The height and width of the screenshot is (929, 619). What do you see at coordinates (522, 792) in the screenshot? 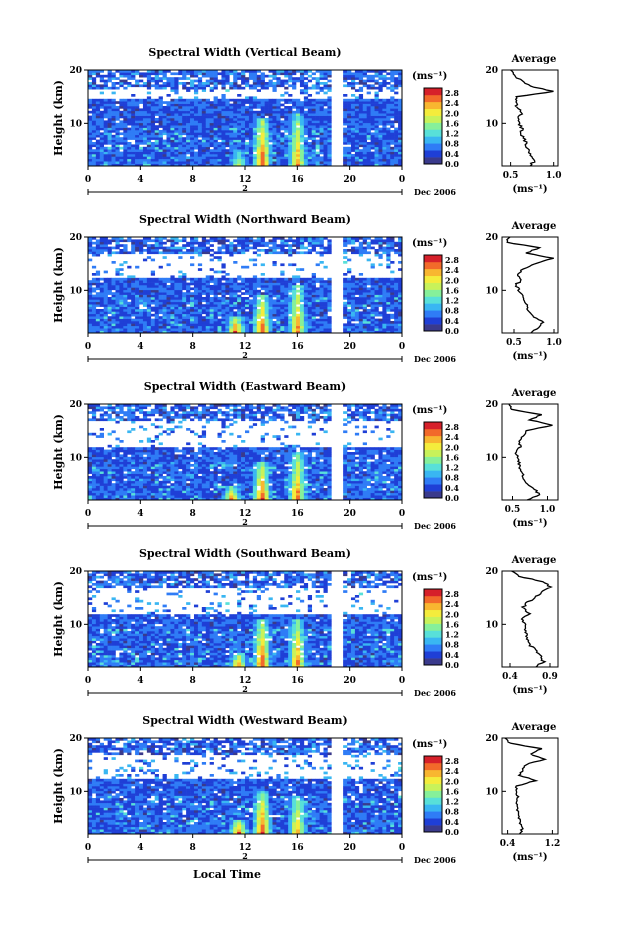
I see `average-profile: Average 10 20 0.4 1.2 (ms⁻¹)` at bounding box center [522, 792].